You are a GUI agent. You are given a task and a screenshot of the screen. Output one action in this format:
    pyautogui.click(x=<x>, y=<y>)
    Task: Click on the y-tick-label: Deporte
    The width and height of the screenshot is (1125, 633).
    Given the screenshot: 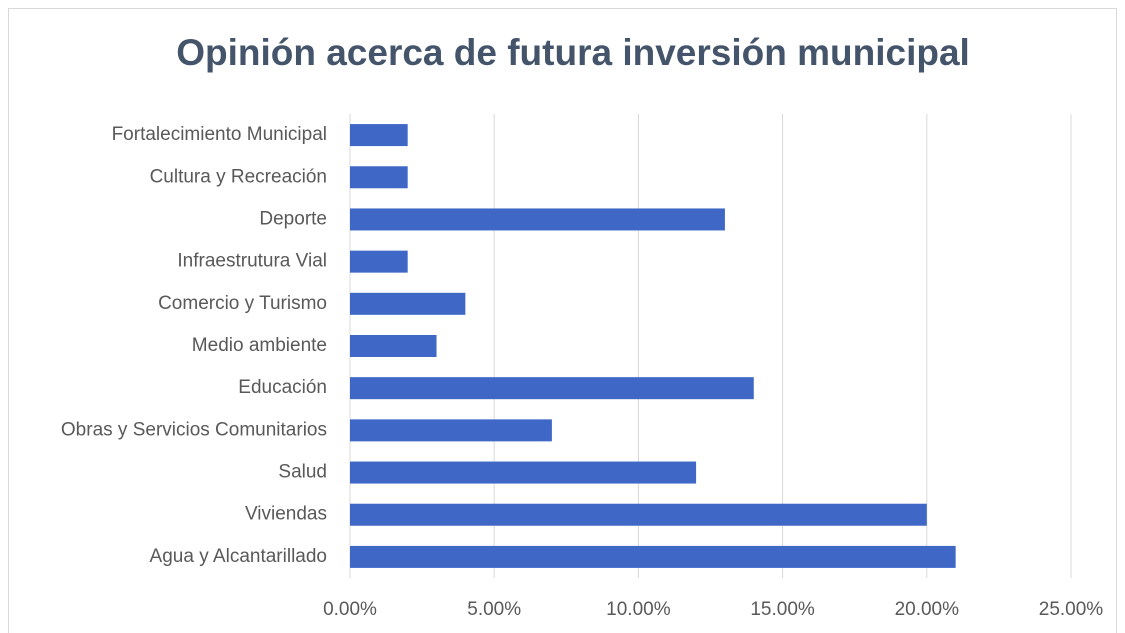 What is the action you would take?
    pyautogui.click(x=293, y=218)
    